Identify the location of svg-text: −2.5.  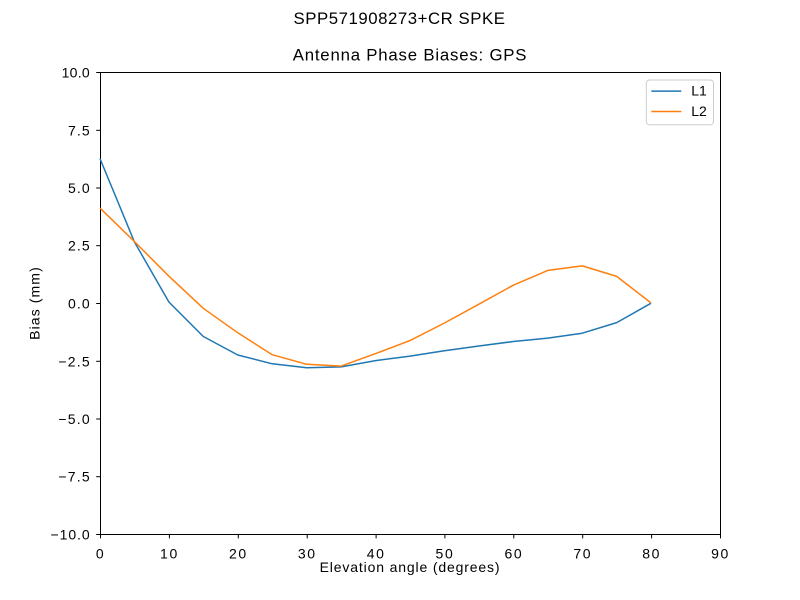
(74, 361).